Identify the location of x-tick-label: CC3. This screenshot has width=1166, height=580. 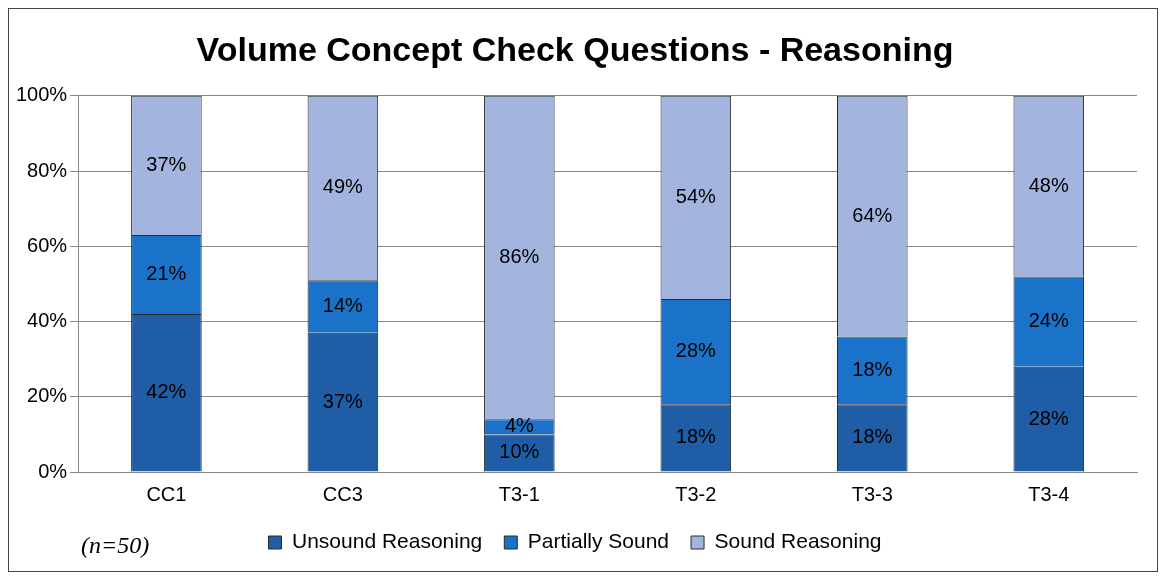
(342, 493).